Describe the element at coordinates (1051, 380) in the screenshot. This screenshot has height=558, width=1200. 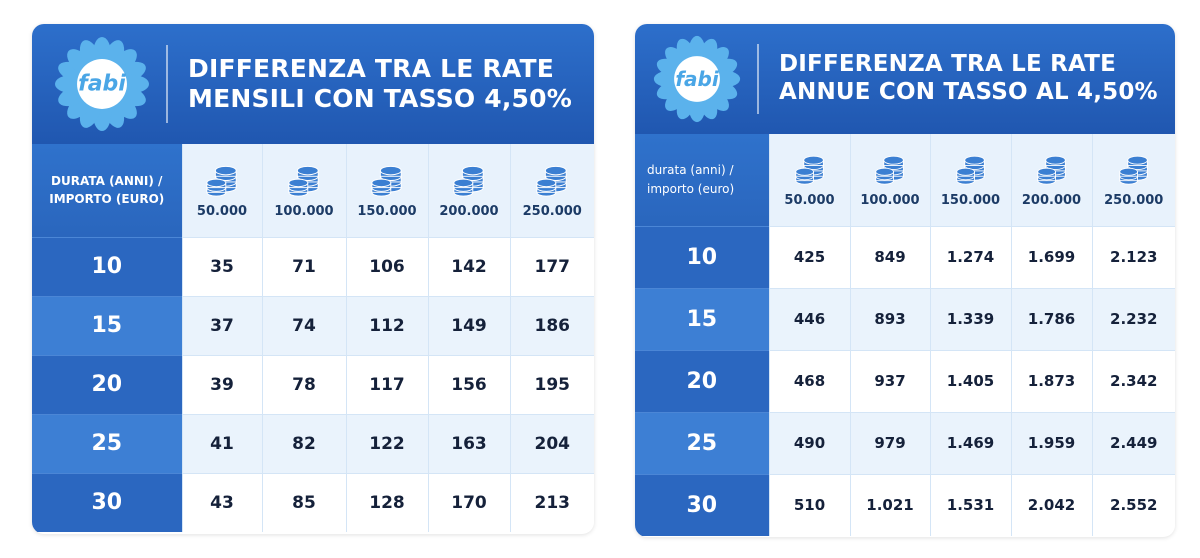
I see `value-cell: 1.873` at that location.